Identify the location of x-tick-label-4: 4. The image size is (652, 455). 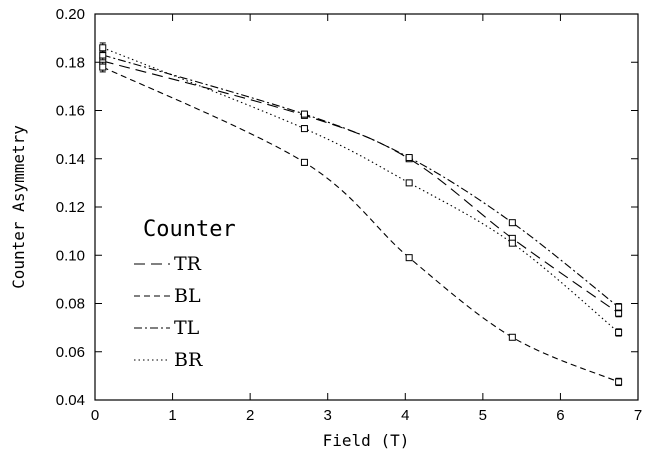
(405, 415).